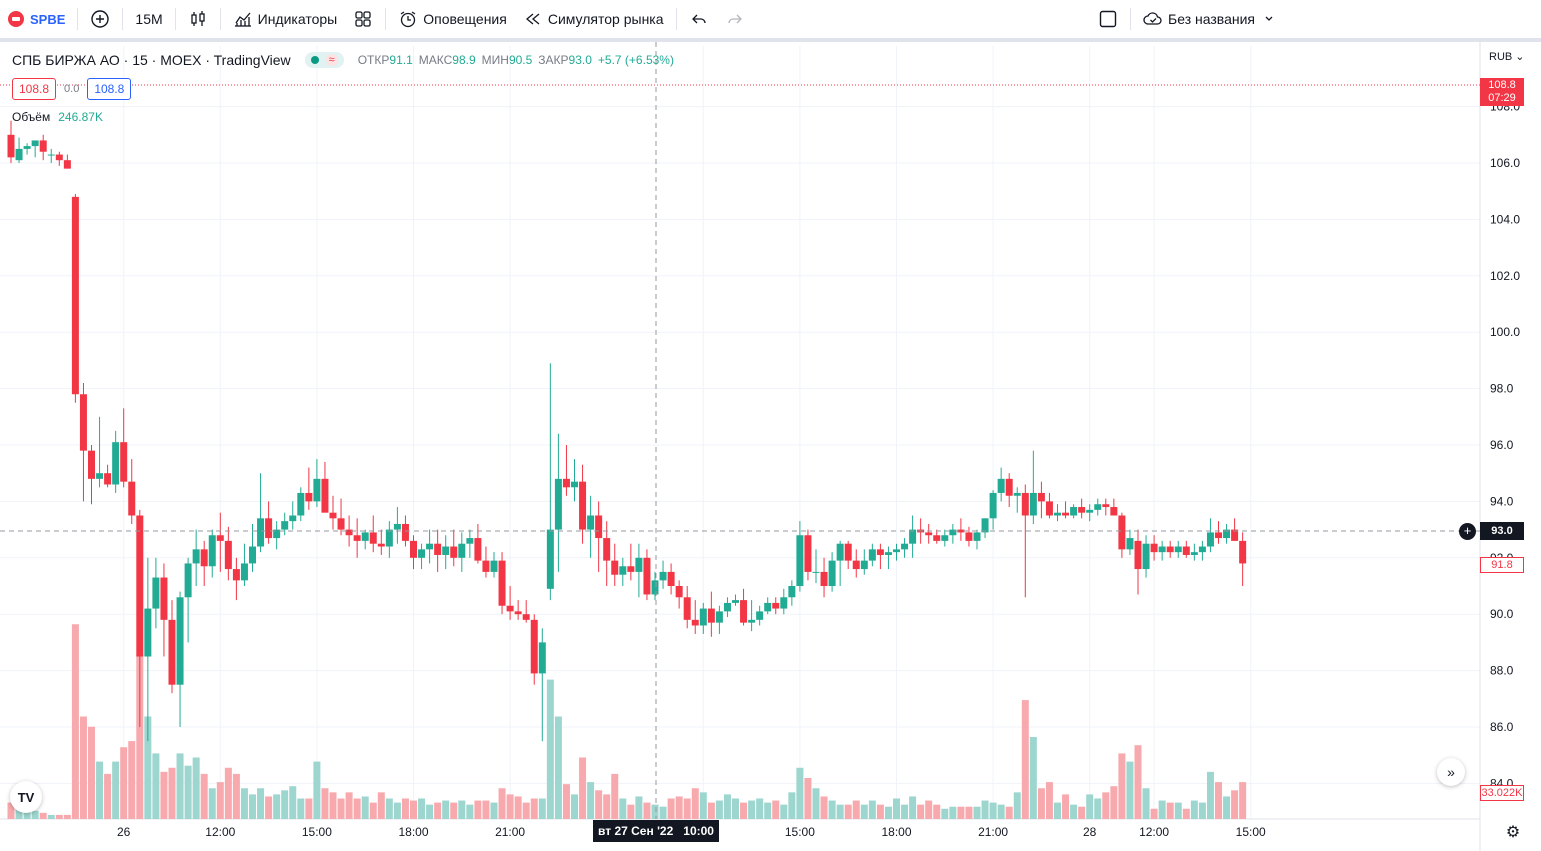 Image resolution: width=1541 pixels, height=851 pixels. I want to click on gear-icon: ⚙, so click(1513, 832).